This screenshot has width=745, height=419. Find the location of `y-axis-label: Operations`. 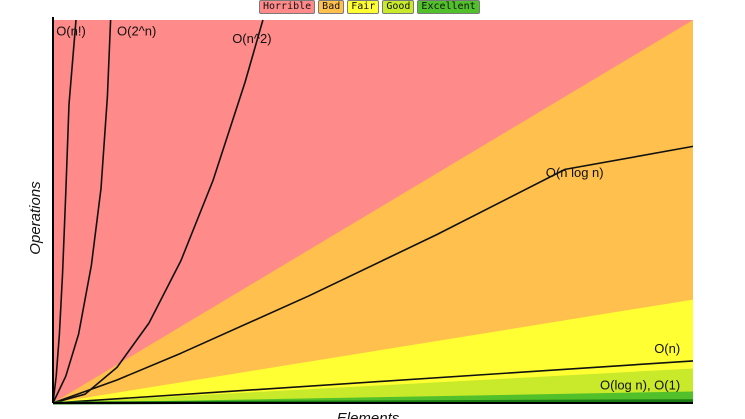

y-axis-label: Operations is located at coordinates (35, 218).